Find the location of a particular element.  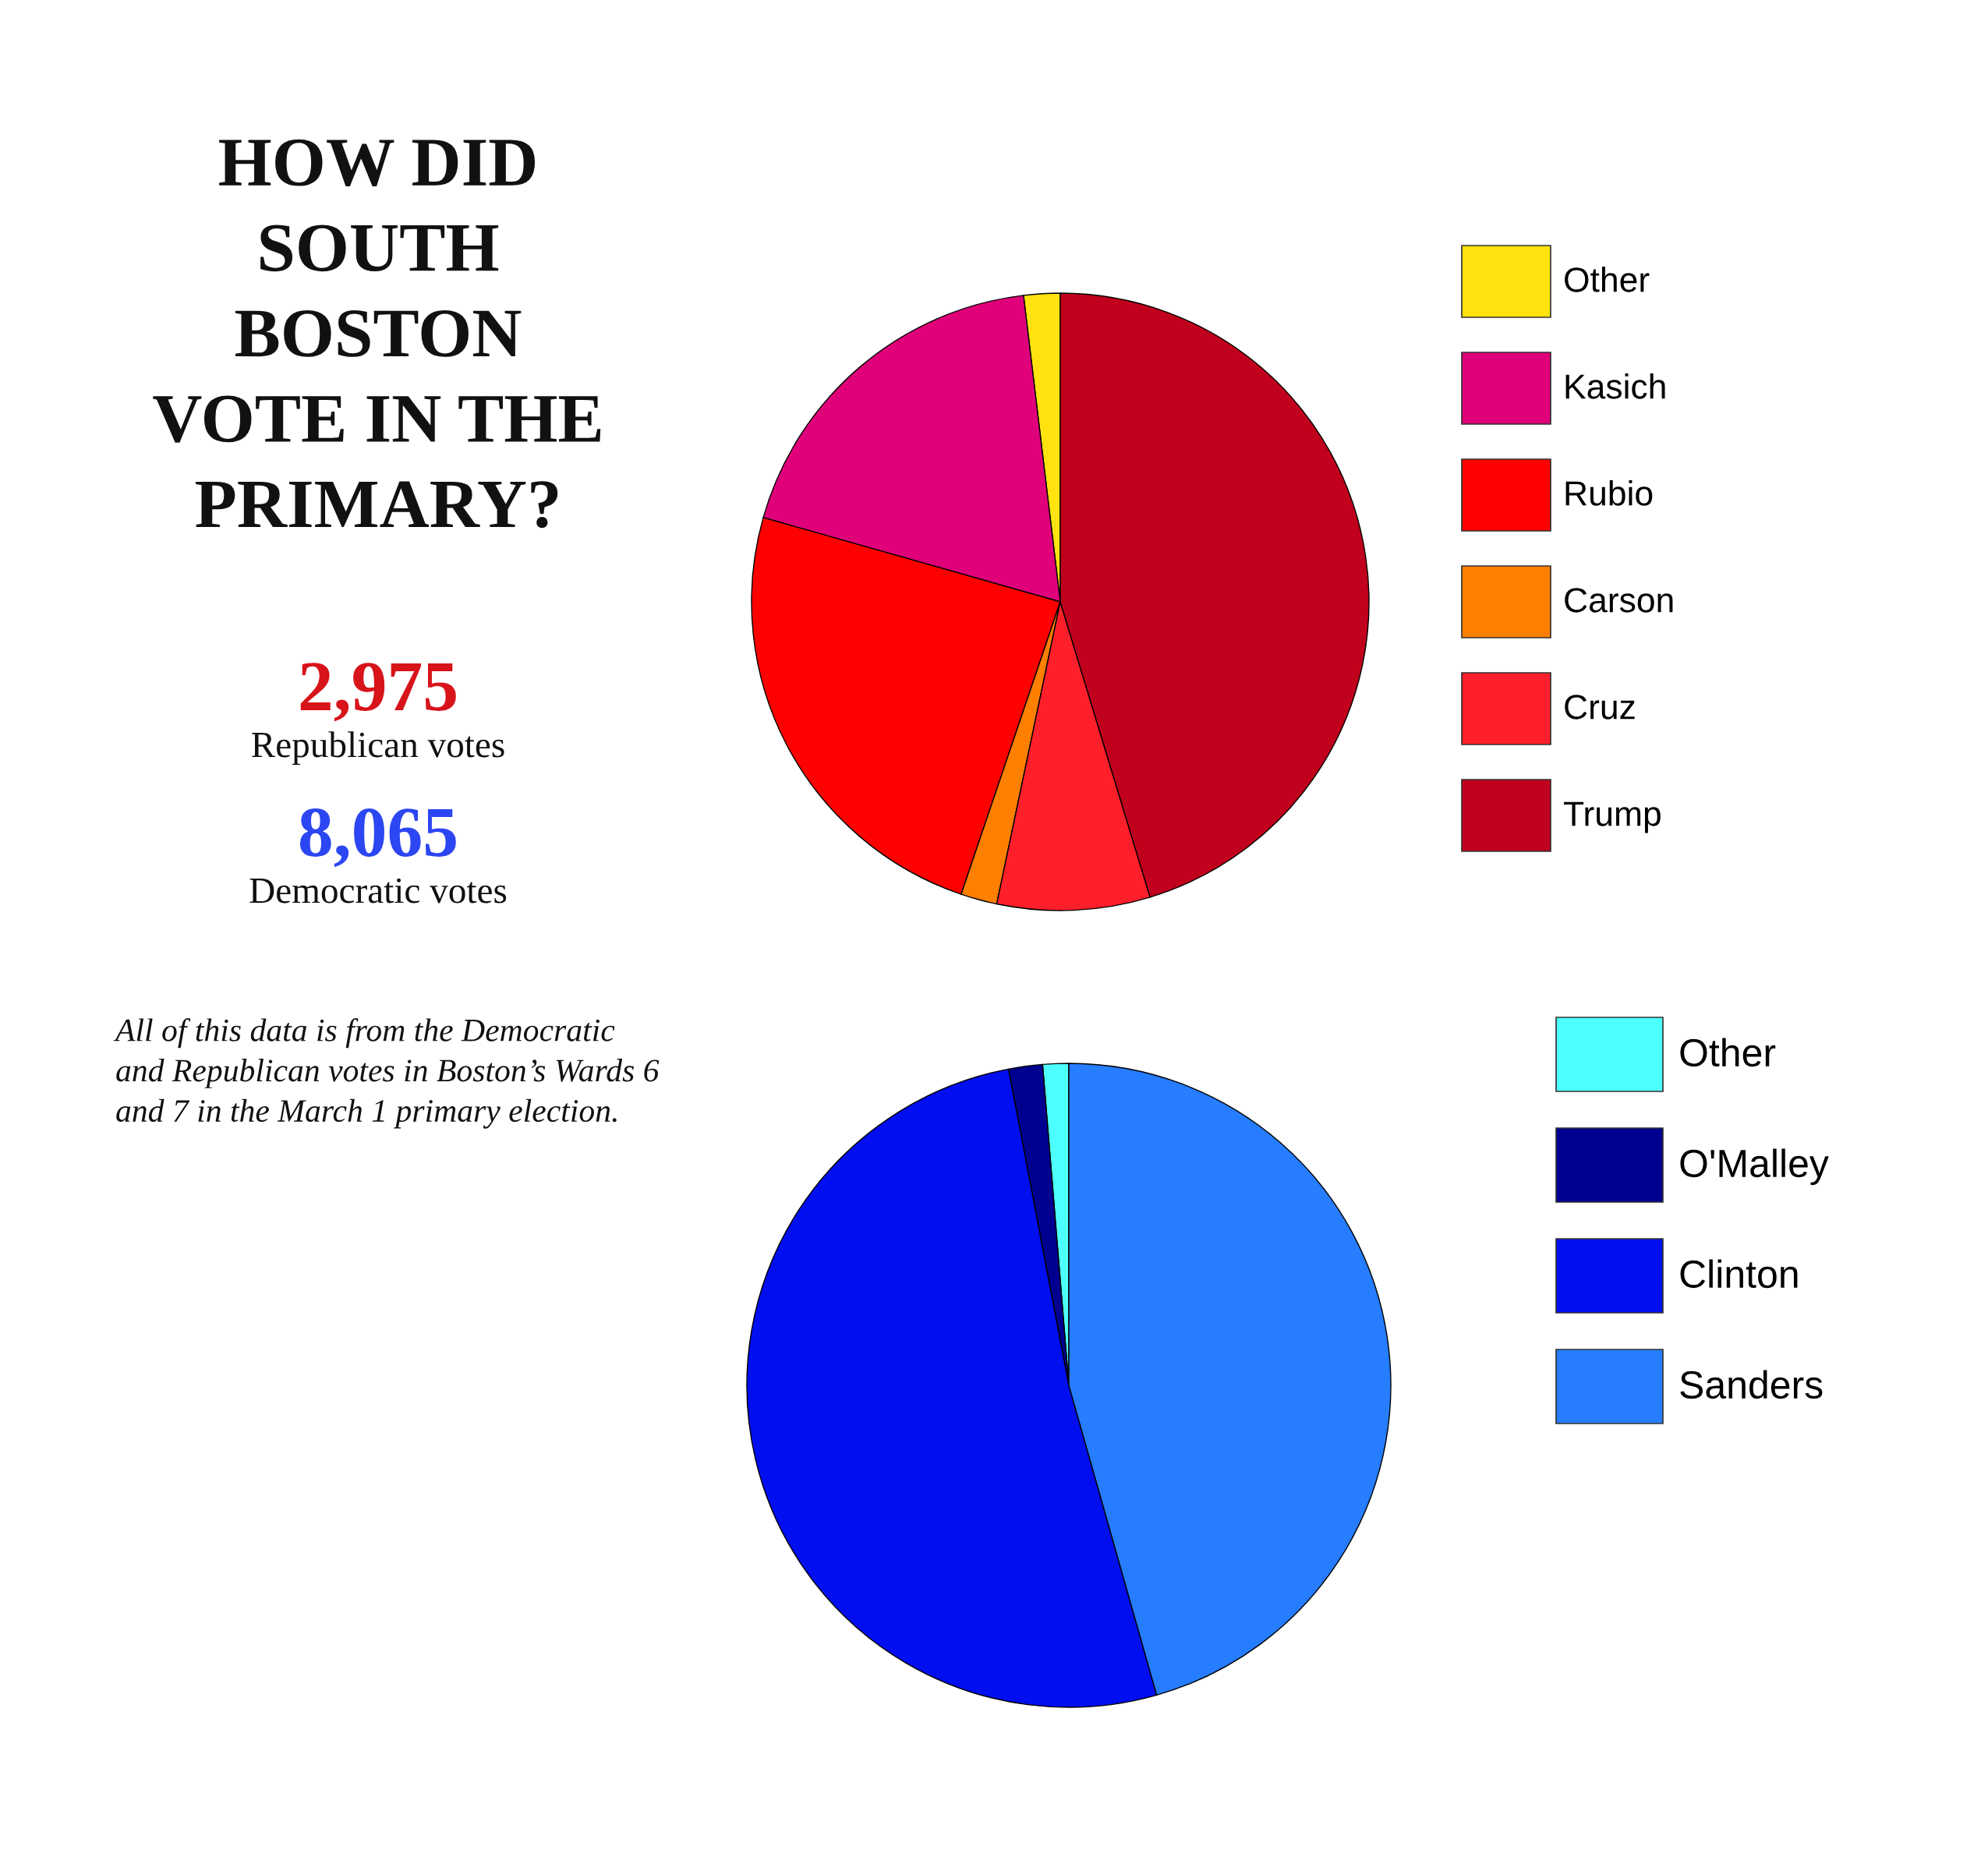

legend-label: Carson is located at coordinates (1619, 600).